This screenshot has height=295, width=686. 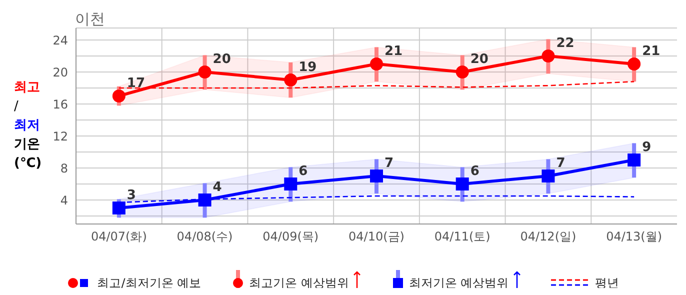 I want to click on x-tick-label: 04/07(화), so click(x=118, y=237).